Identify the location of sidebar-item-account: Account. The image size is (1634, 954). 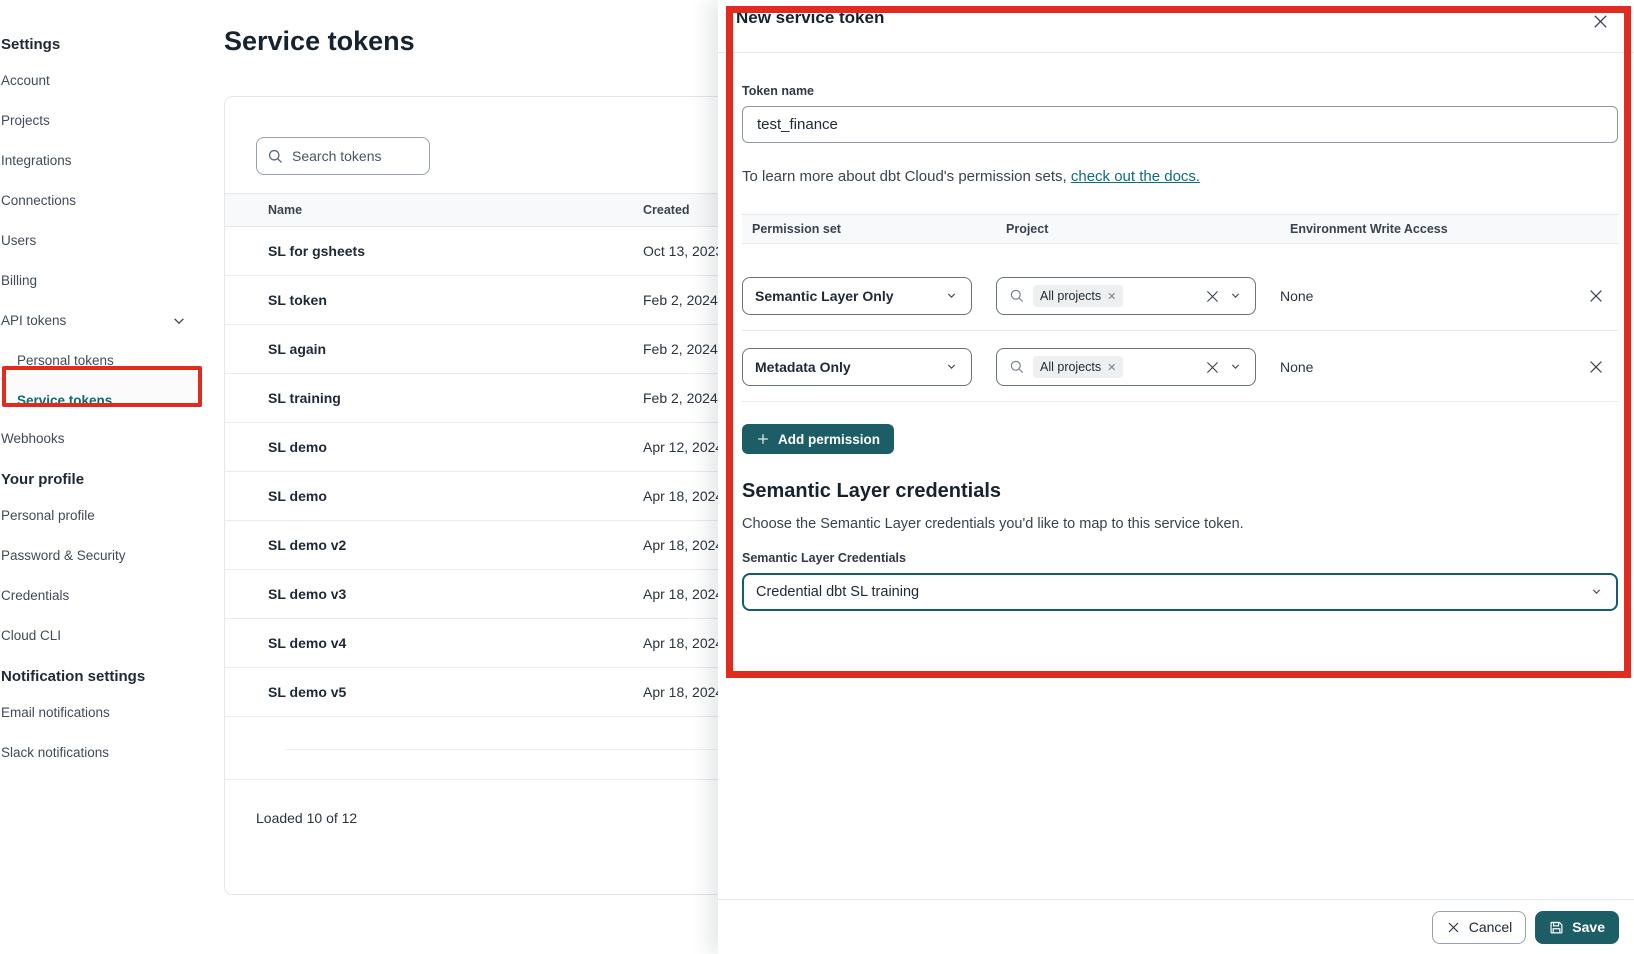
(25, 80).